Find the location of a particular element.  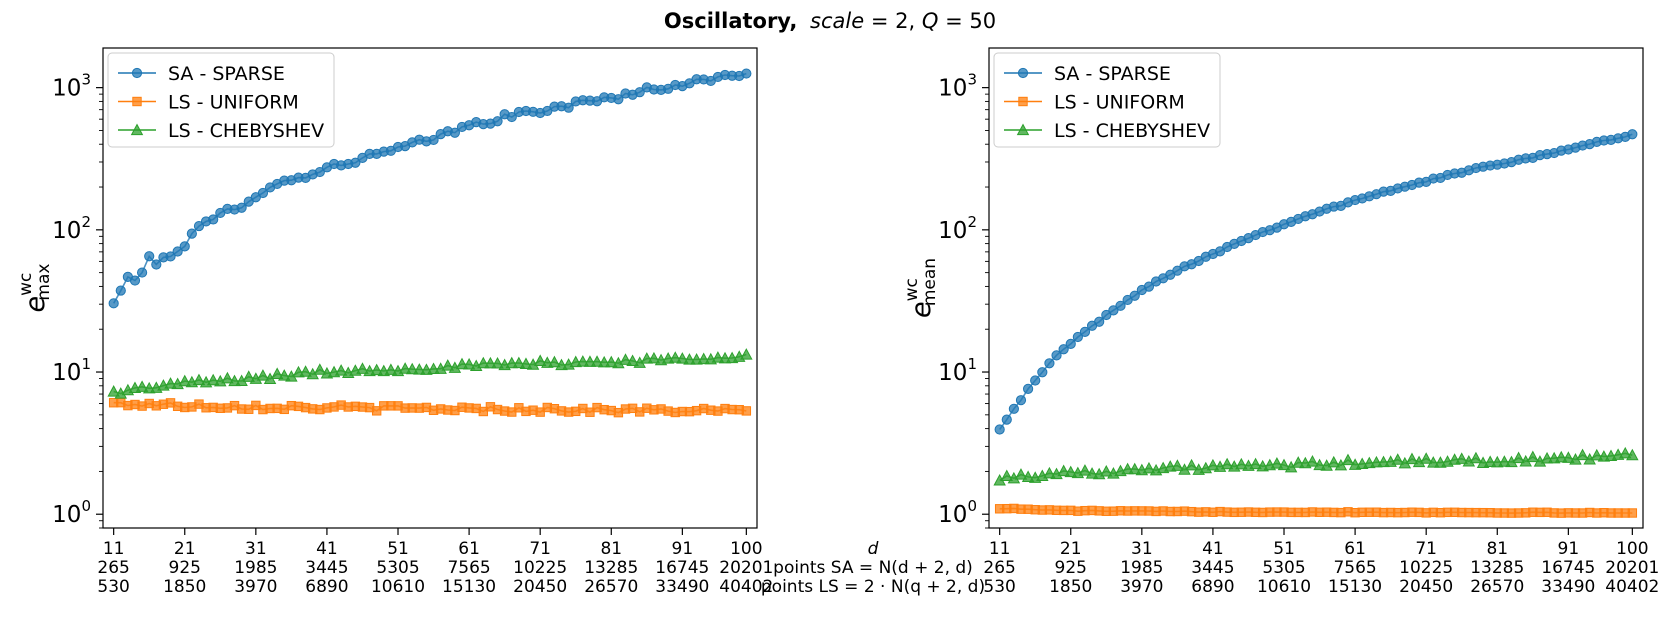

legend-label: SA - SPARSE is located at coordinates (1112, 74).